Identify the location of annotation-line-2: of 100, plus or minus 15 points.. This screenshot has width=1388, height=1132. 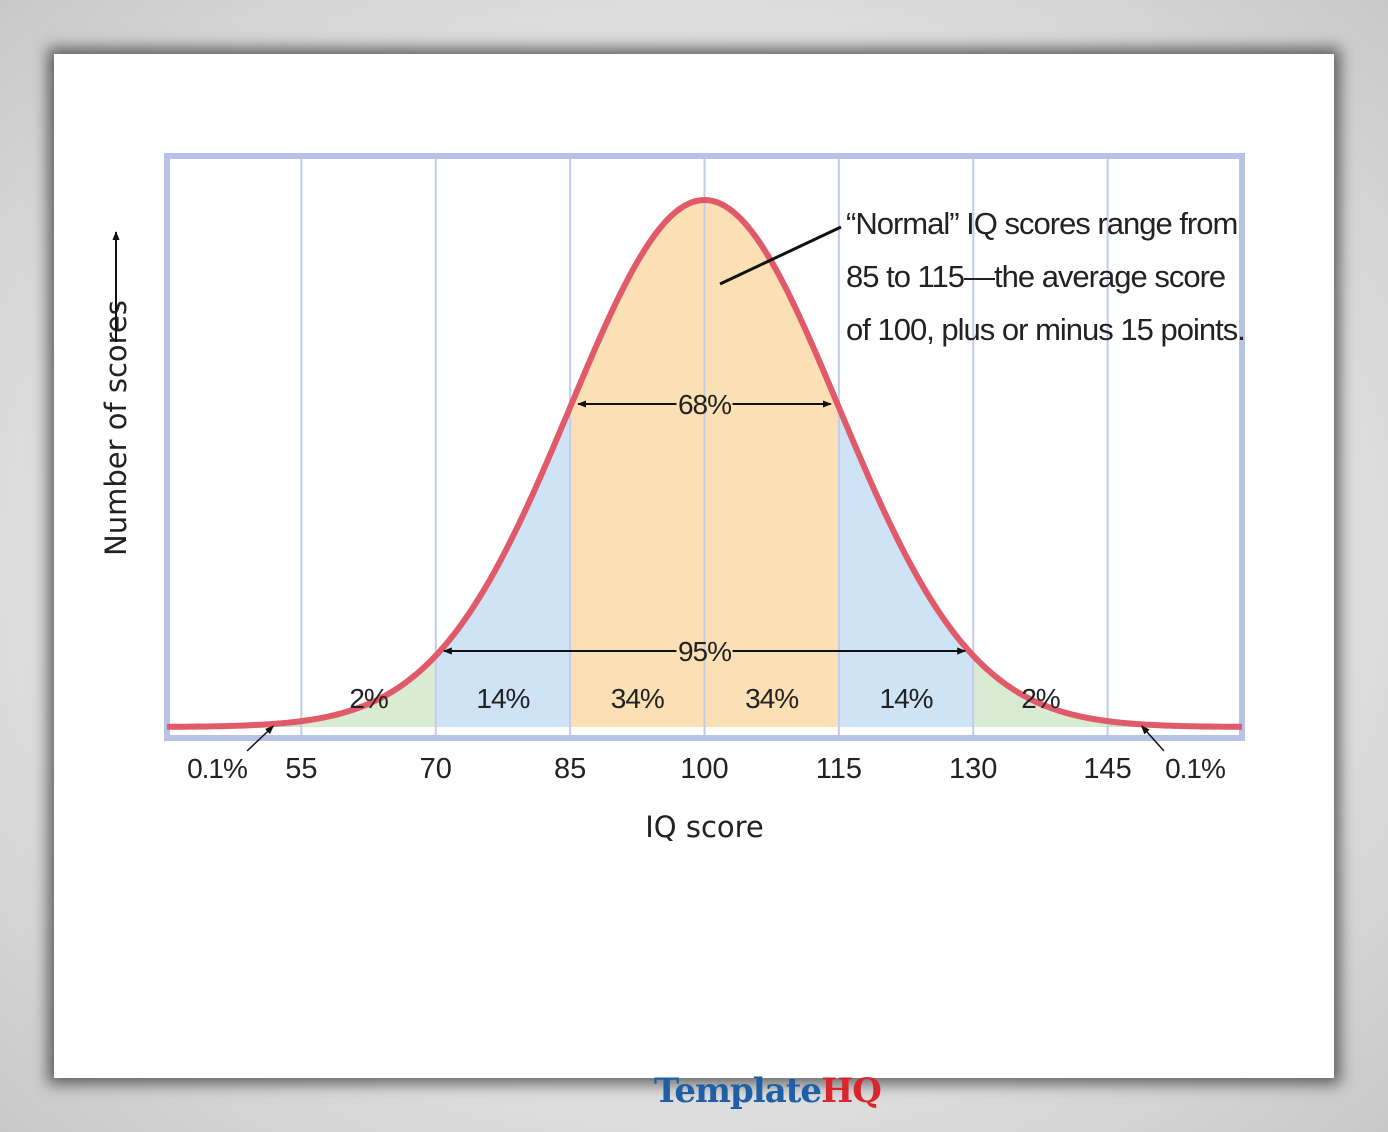
(1045, 329).